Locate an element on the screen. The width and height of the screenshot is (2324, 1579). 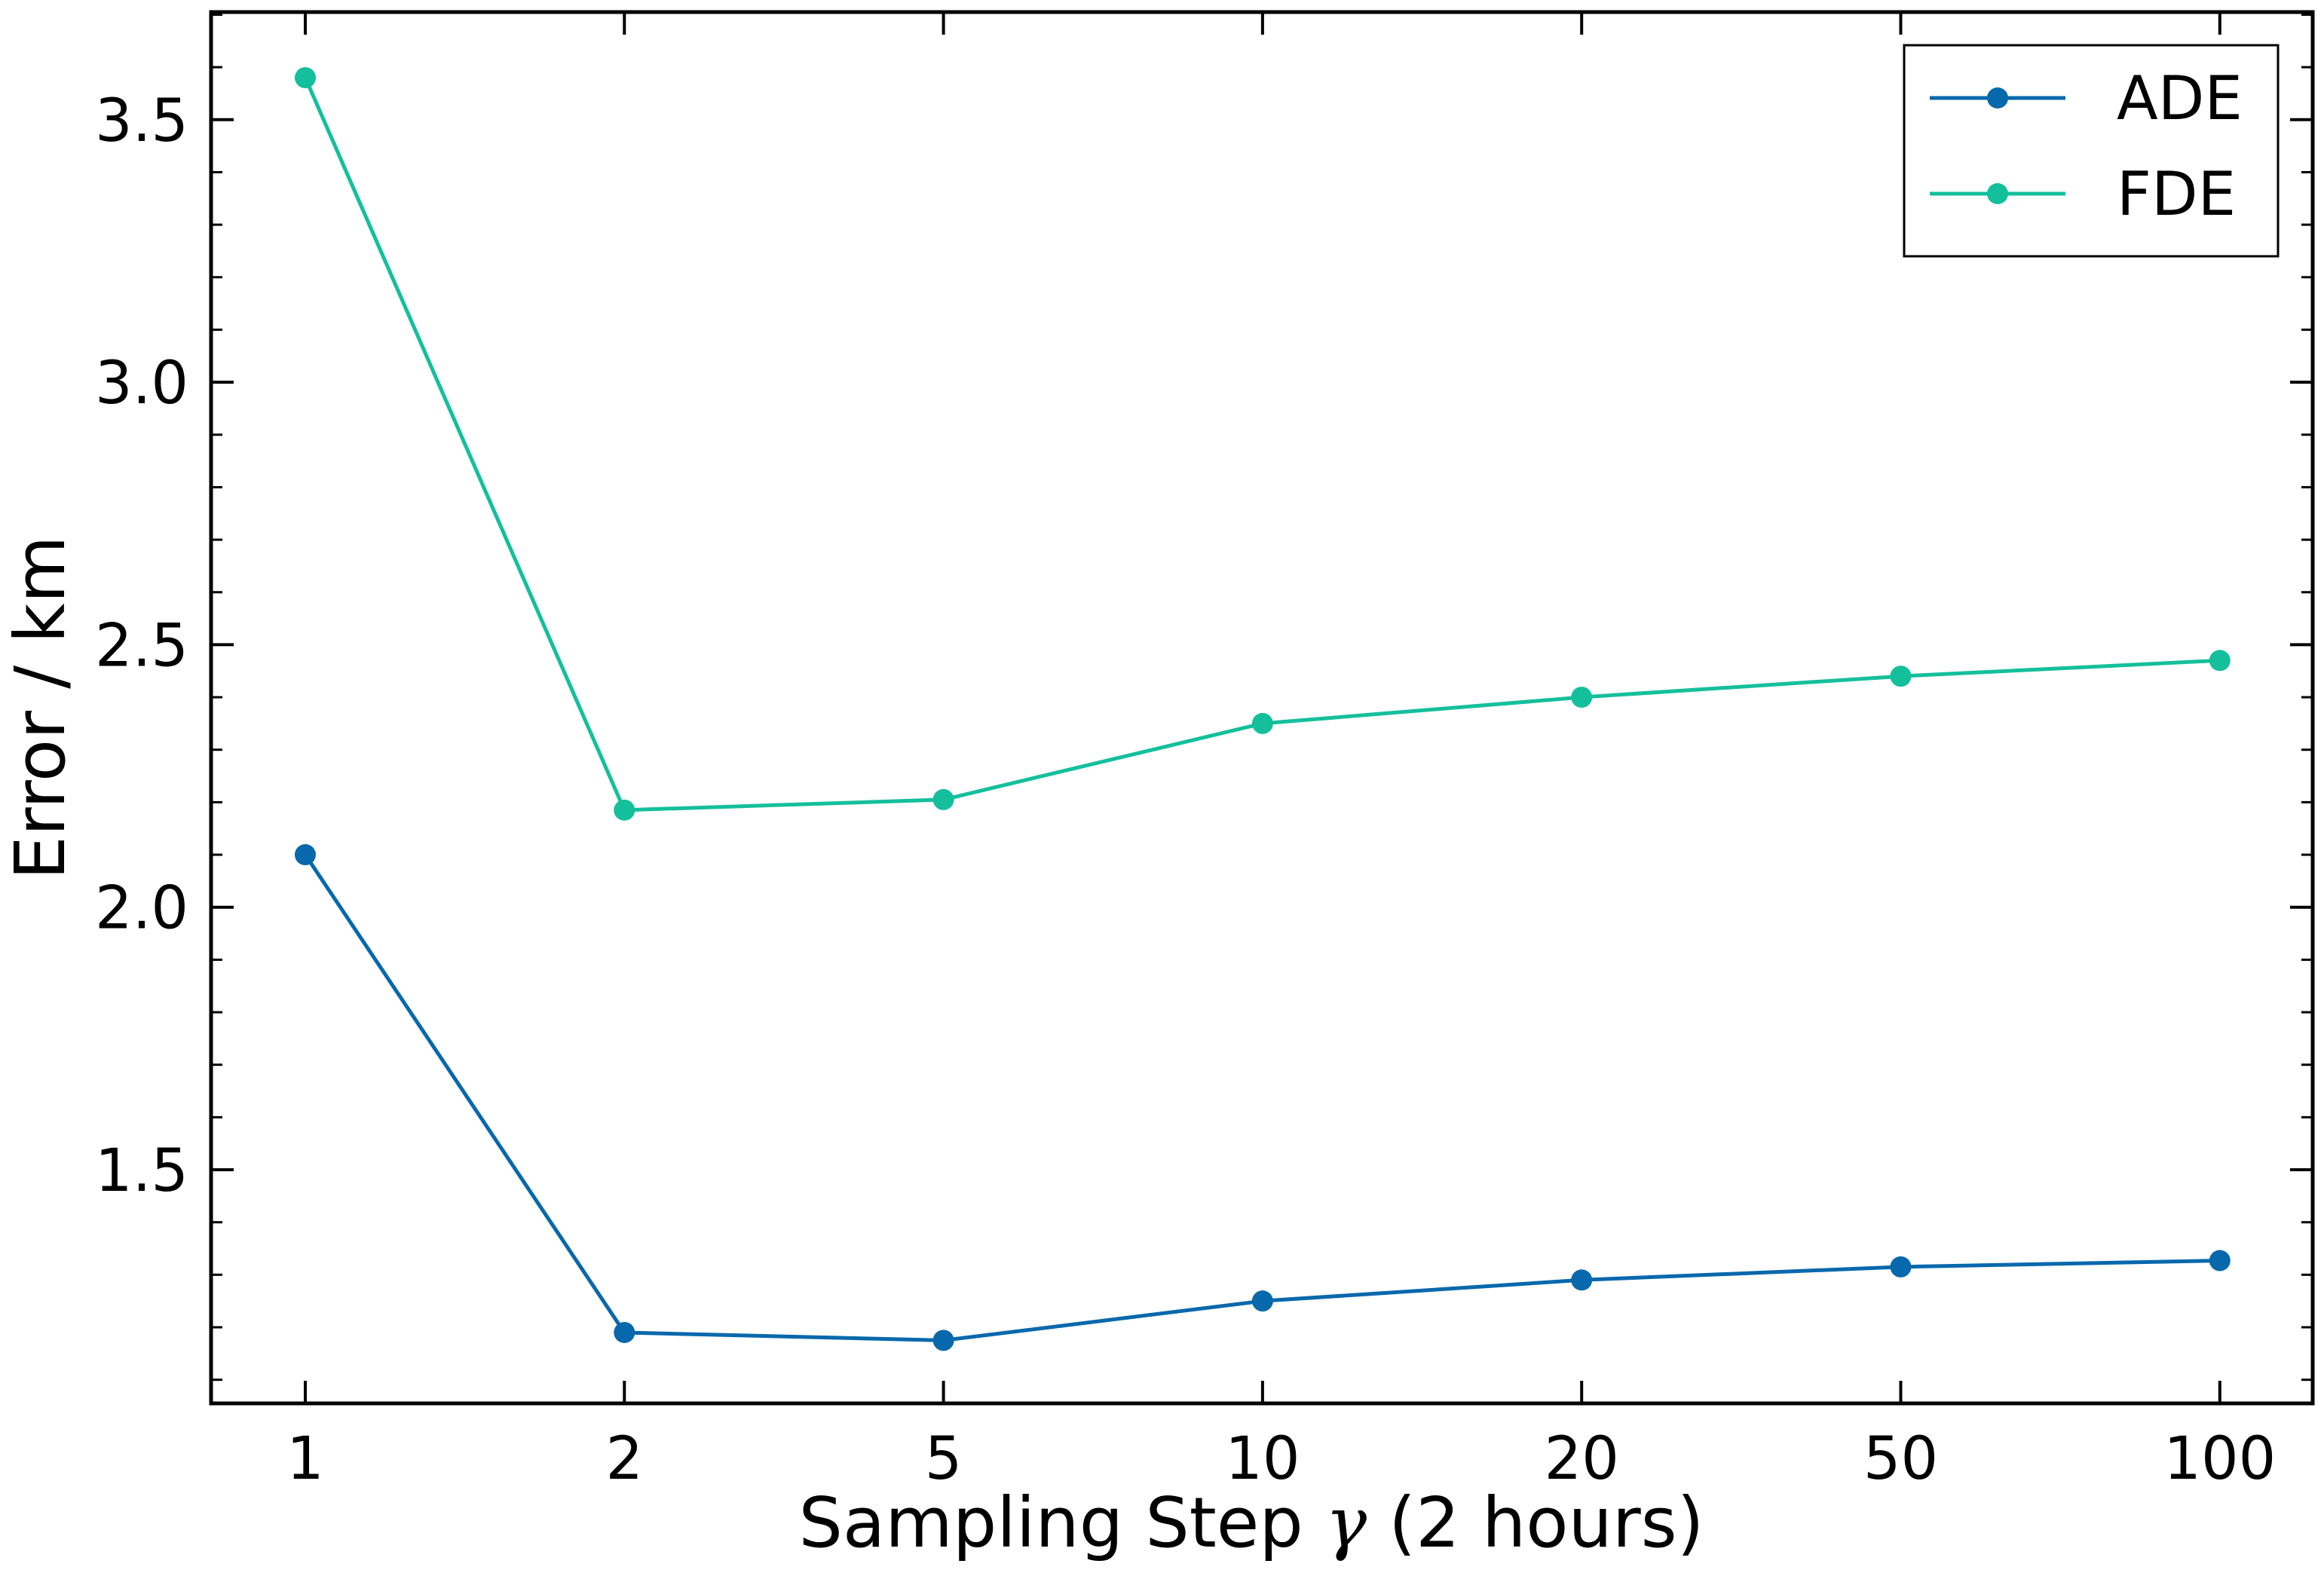
legend-marker-ade is located at coordinates (1997, 98).